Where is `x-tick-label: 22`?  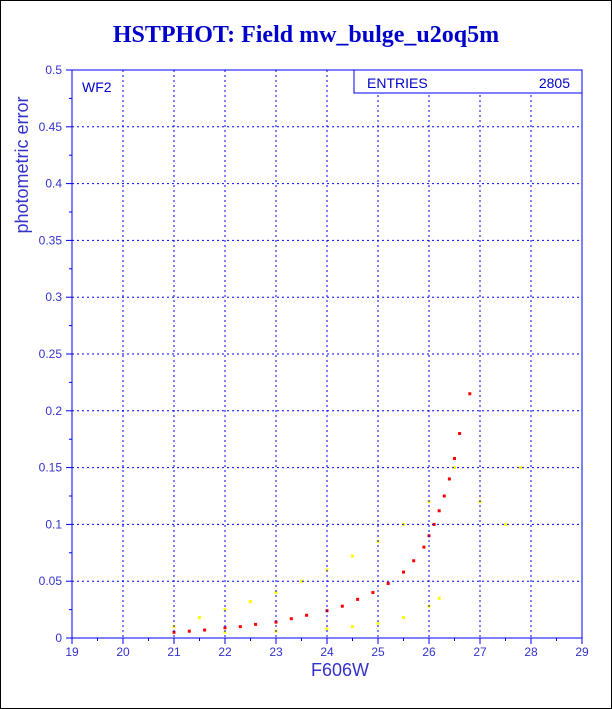
x-tick-label: 22 is located at coordinates (225, 652).